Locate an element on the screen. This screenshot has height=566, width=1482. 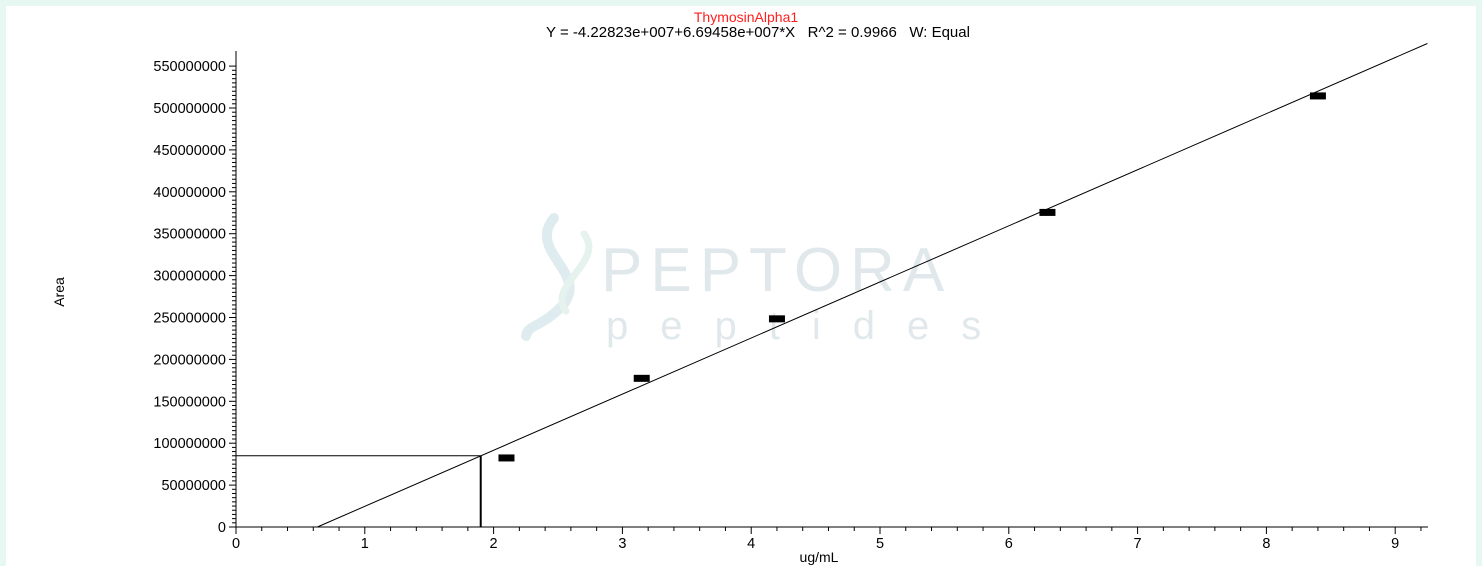
watermark-helix-icon-accent is located at coordinates (575, 272).